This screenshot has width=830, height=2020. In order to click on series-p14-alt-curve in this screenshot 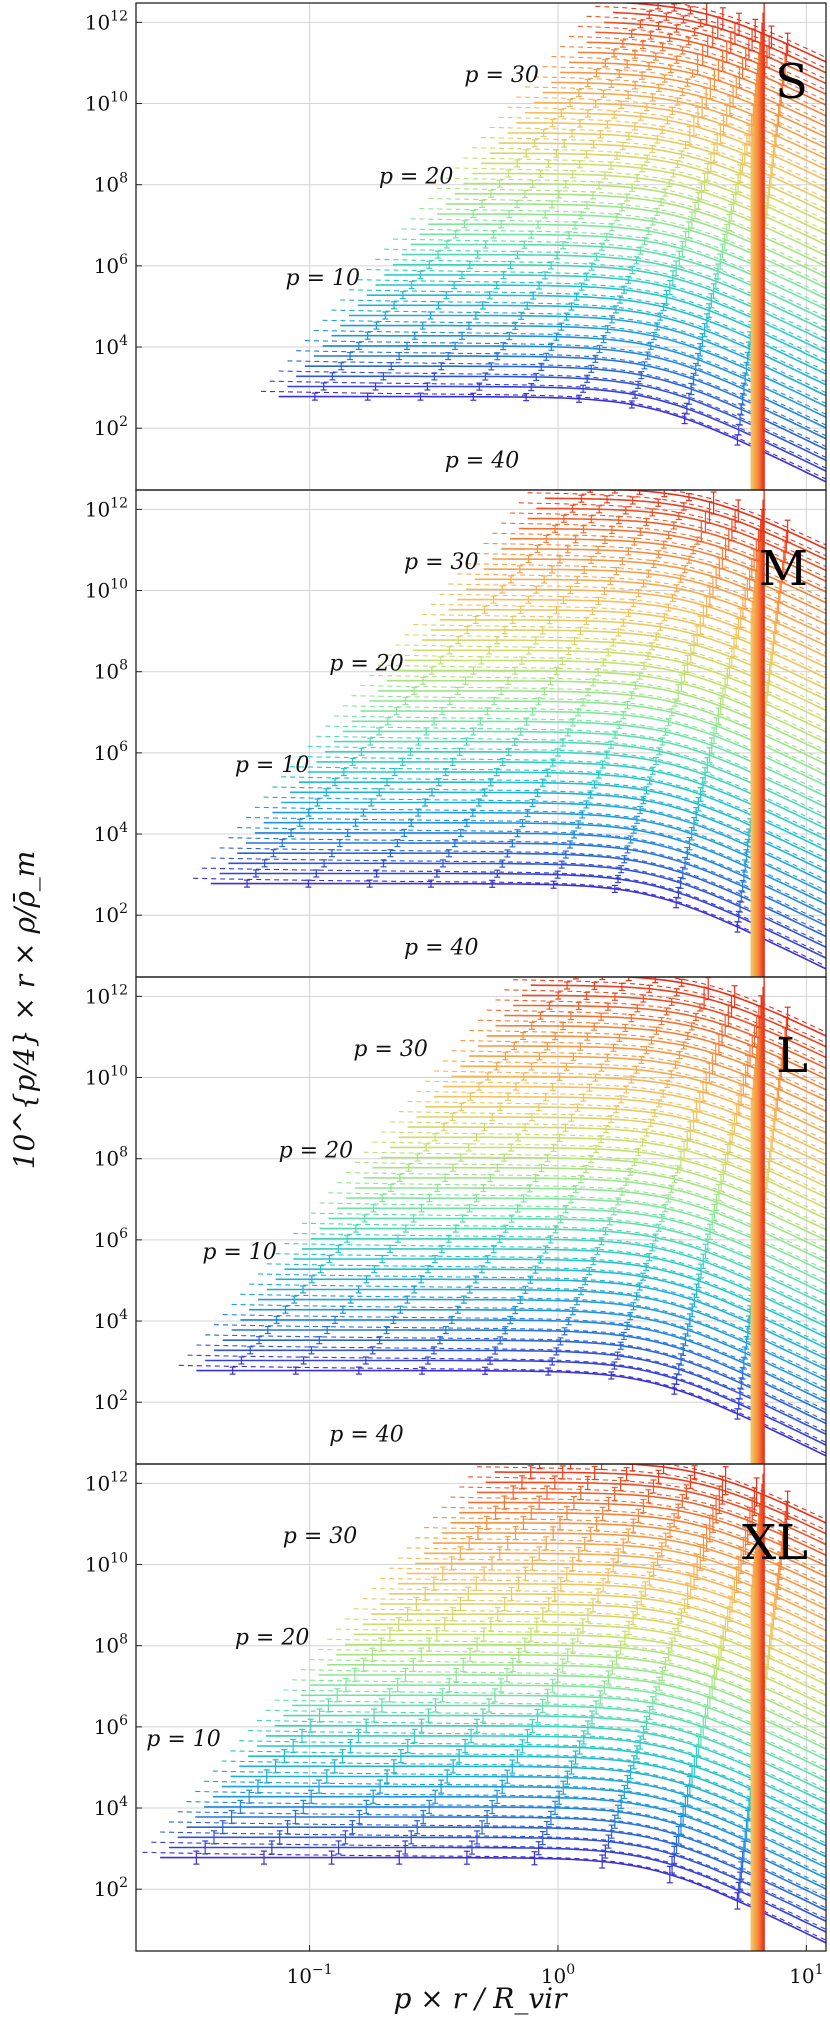, I will do `click(559, 1273)`.